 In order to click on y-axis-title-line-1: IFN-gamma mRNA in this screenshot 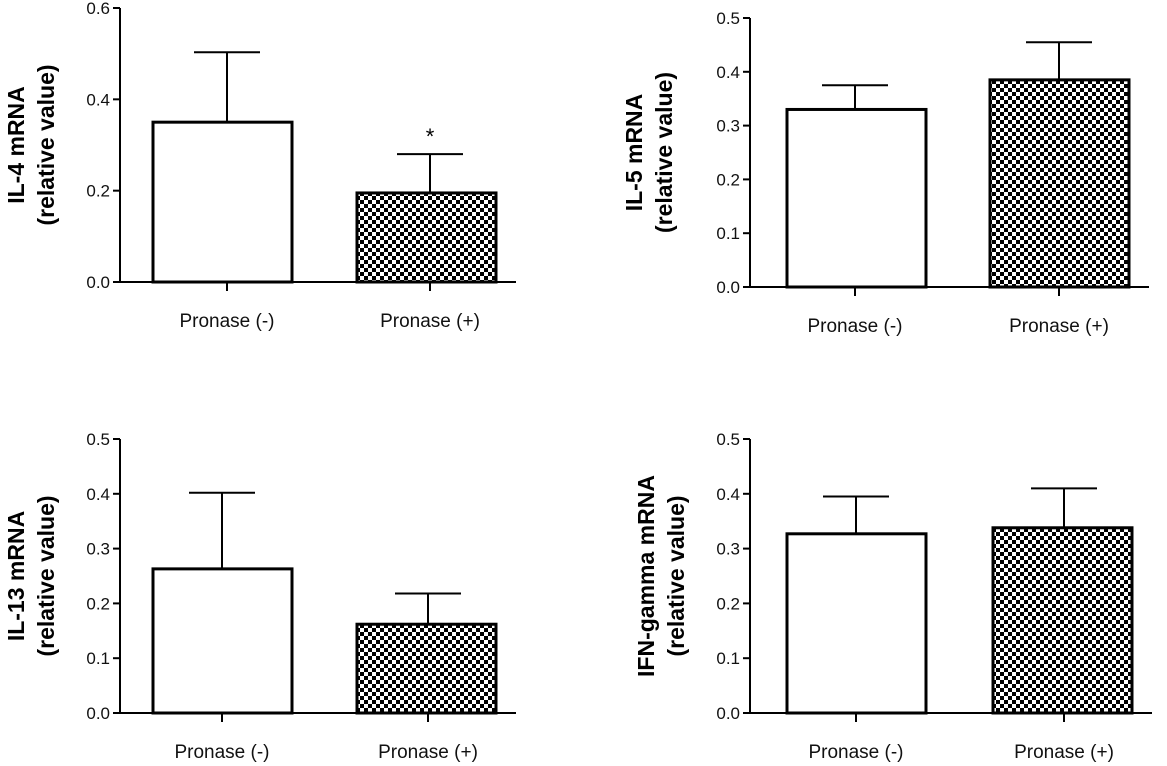, I will do `click(646, 576)`.